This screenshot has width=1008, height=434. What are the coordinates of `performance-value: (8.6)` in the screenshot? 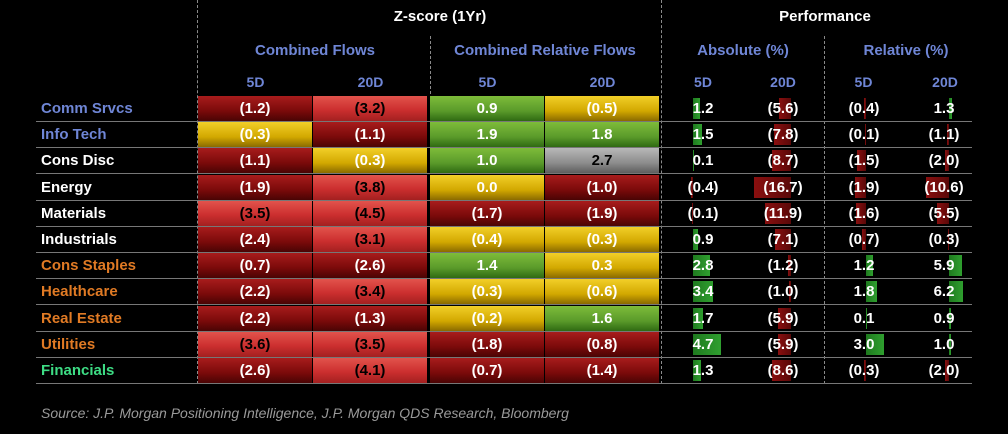 It's located at (783, 370).